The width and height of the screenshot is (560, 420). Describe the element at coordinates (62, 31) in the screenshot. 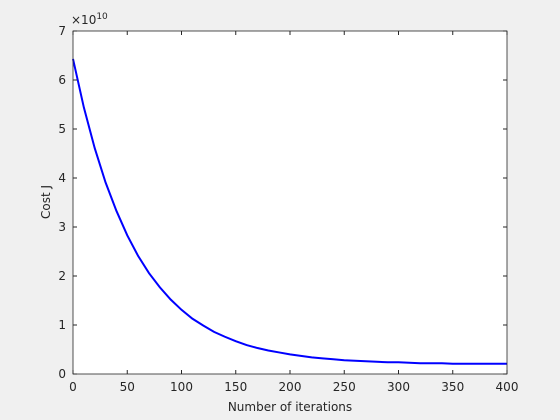

I see `y-tick-label: 7` at that location.